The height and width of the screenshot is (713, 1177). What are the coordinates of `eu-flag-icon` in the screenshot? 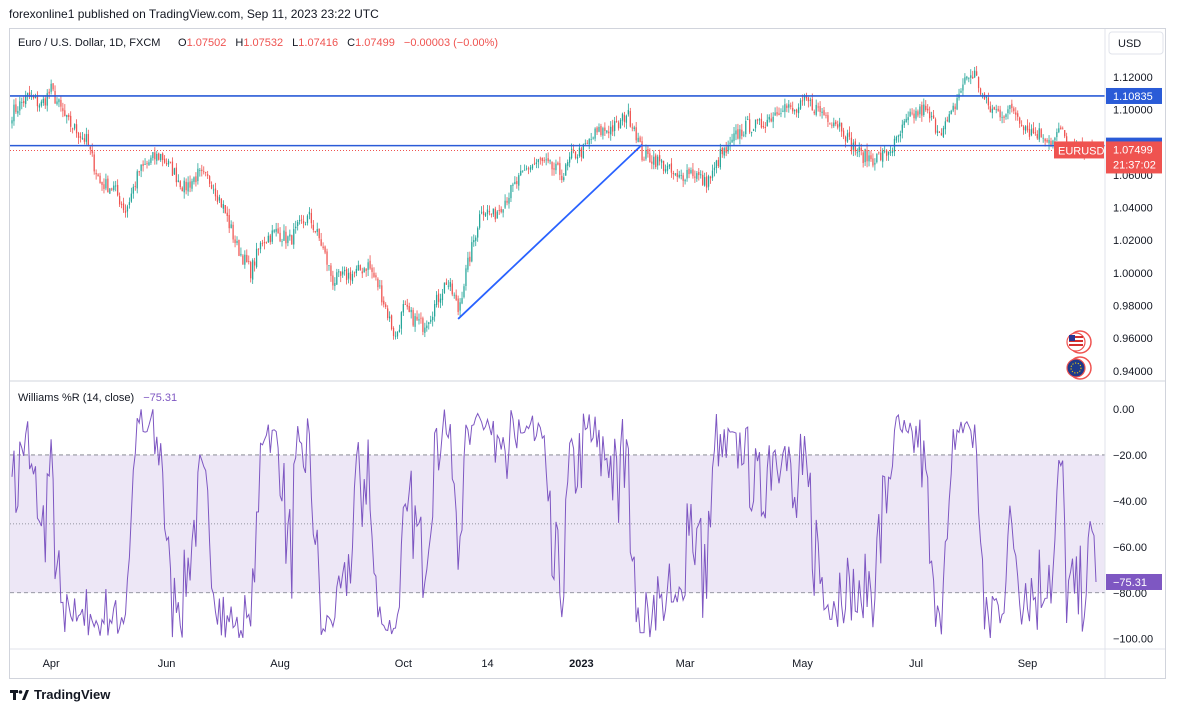 It's located at (1079, 368).